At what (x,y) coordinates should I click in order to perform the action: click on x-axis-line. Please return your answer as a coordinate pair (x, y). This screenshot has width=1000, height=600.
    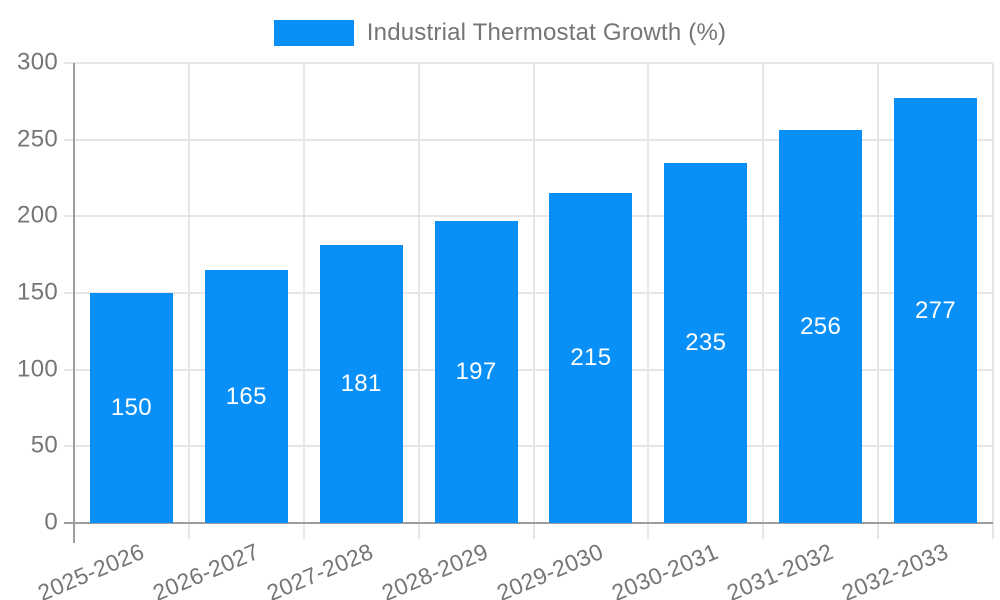
    Looking at the image, I should click on (528, 523).